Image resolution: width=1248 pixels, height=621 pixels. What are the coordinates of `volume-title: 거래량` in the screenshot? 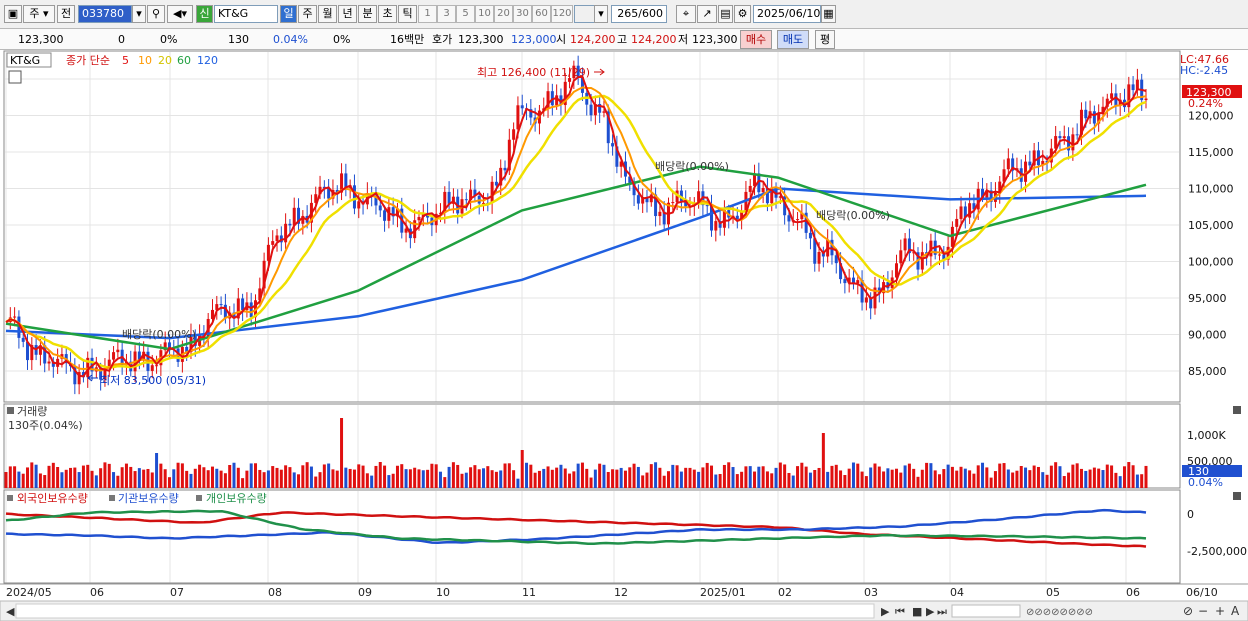 It's located at (32, 411).